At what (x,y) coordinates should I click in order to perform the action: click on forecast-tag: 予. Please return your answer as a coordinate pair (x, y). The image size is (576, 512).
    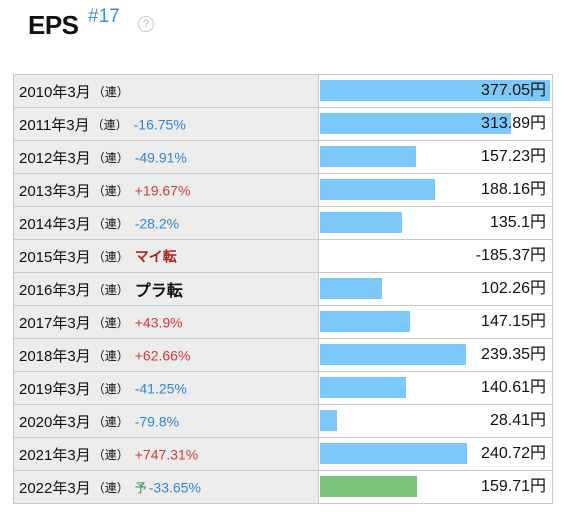
    Looking at the image, I should click on (140, 487).